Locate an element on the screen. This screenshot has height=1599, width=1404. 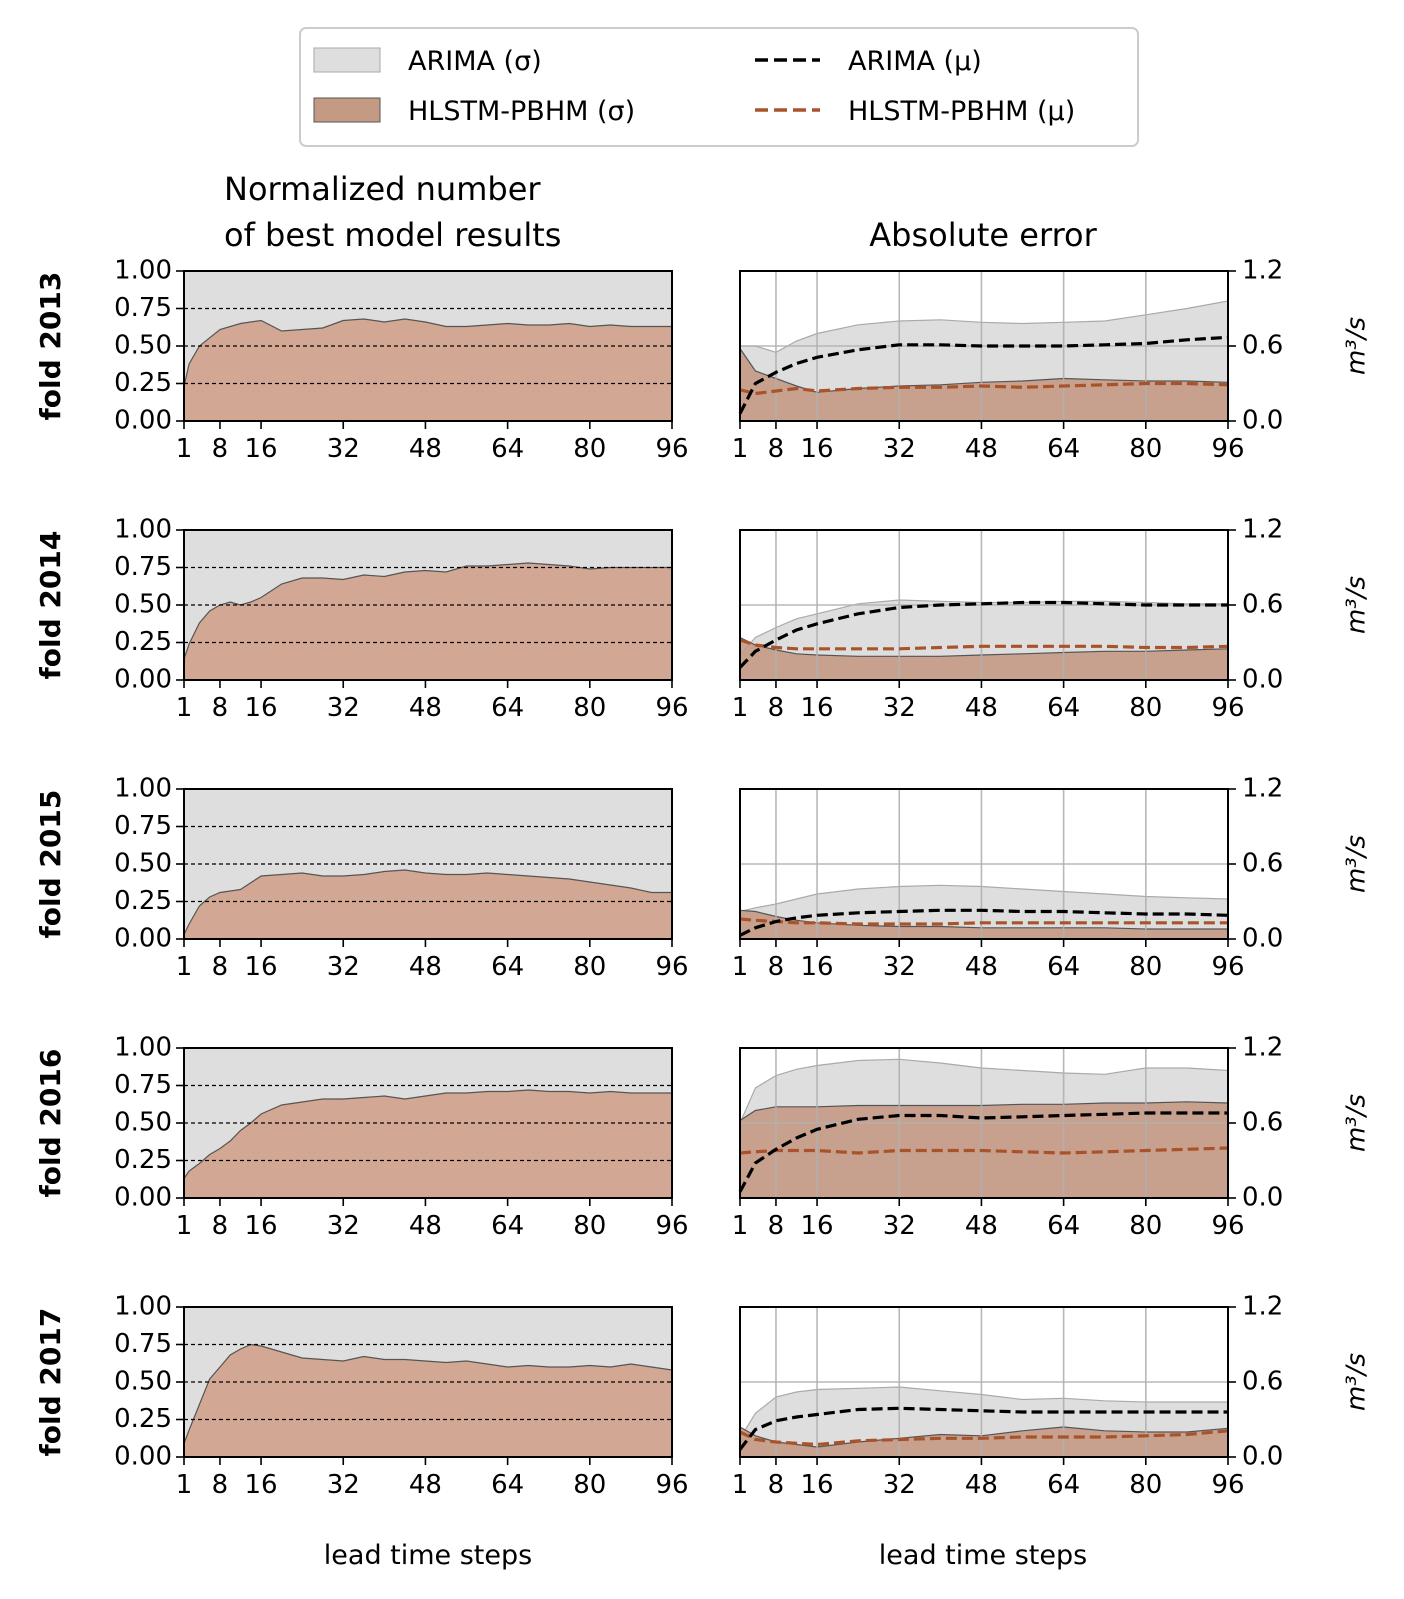
legend-arima-sigma-swatch is located at coordinates (347, 60).